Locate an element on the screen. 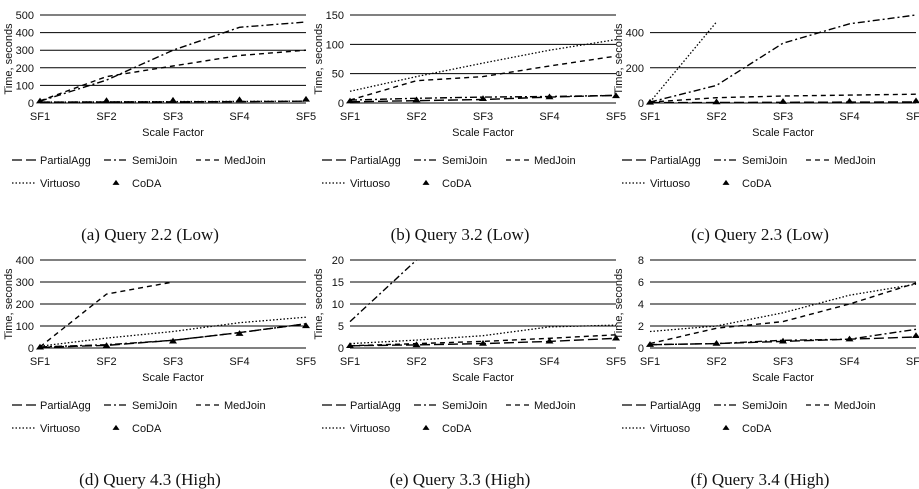 This screenshot has width=919, height=489. y-tick-label: 200 is located at coordinates (25, 69).